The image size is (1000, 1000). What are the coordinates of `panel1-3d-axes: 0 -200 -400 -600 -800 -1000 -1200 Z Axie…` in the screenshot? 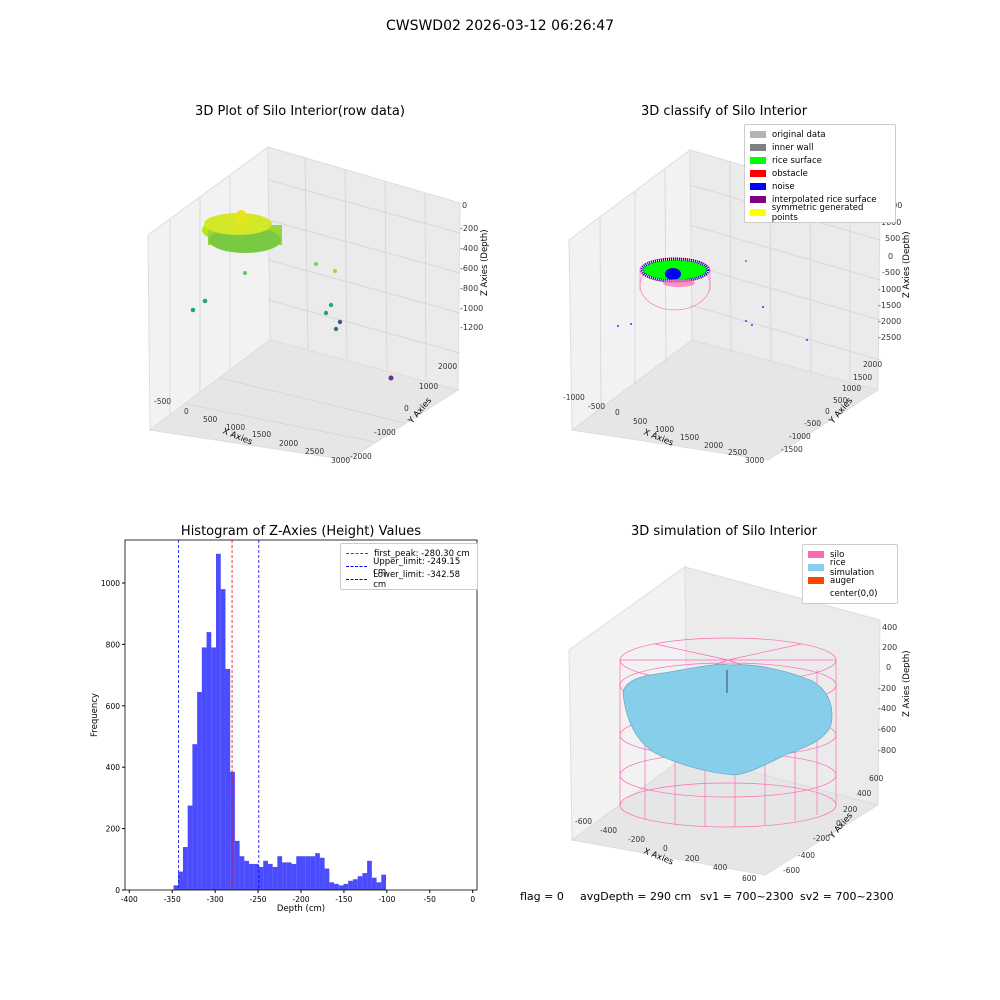 It's located at (318, 305).